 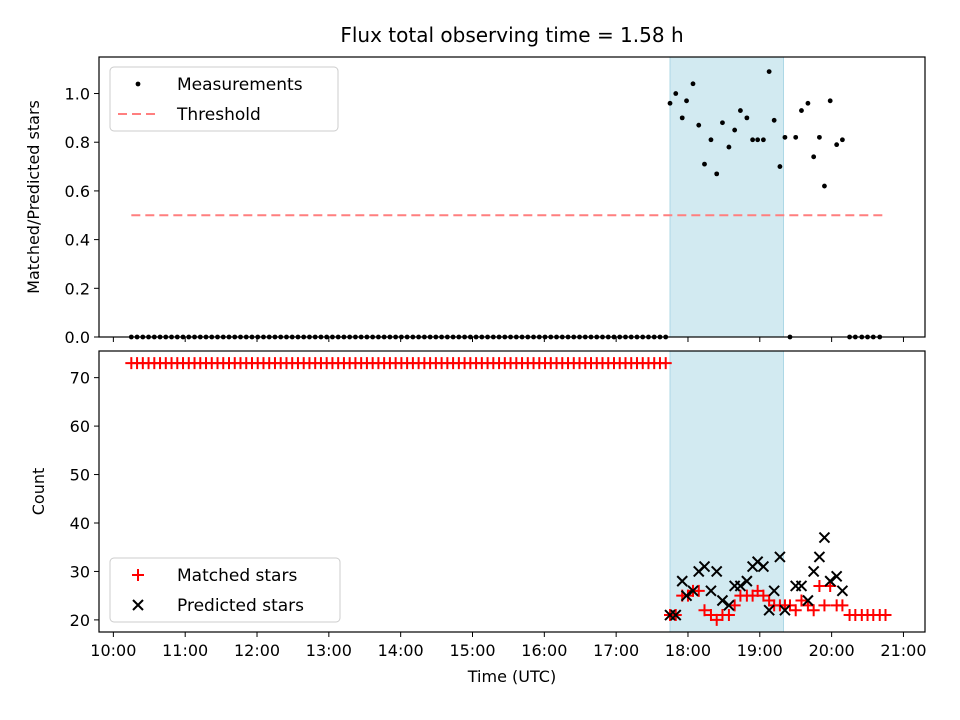 I want to click on x-tick-label: 13:00, so click(x=329, y=650).